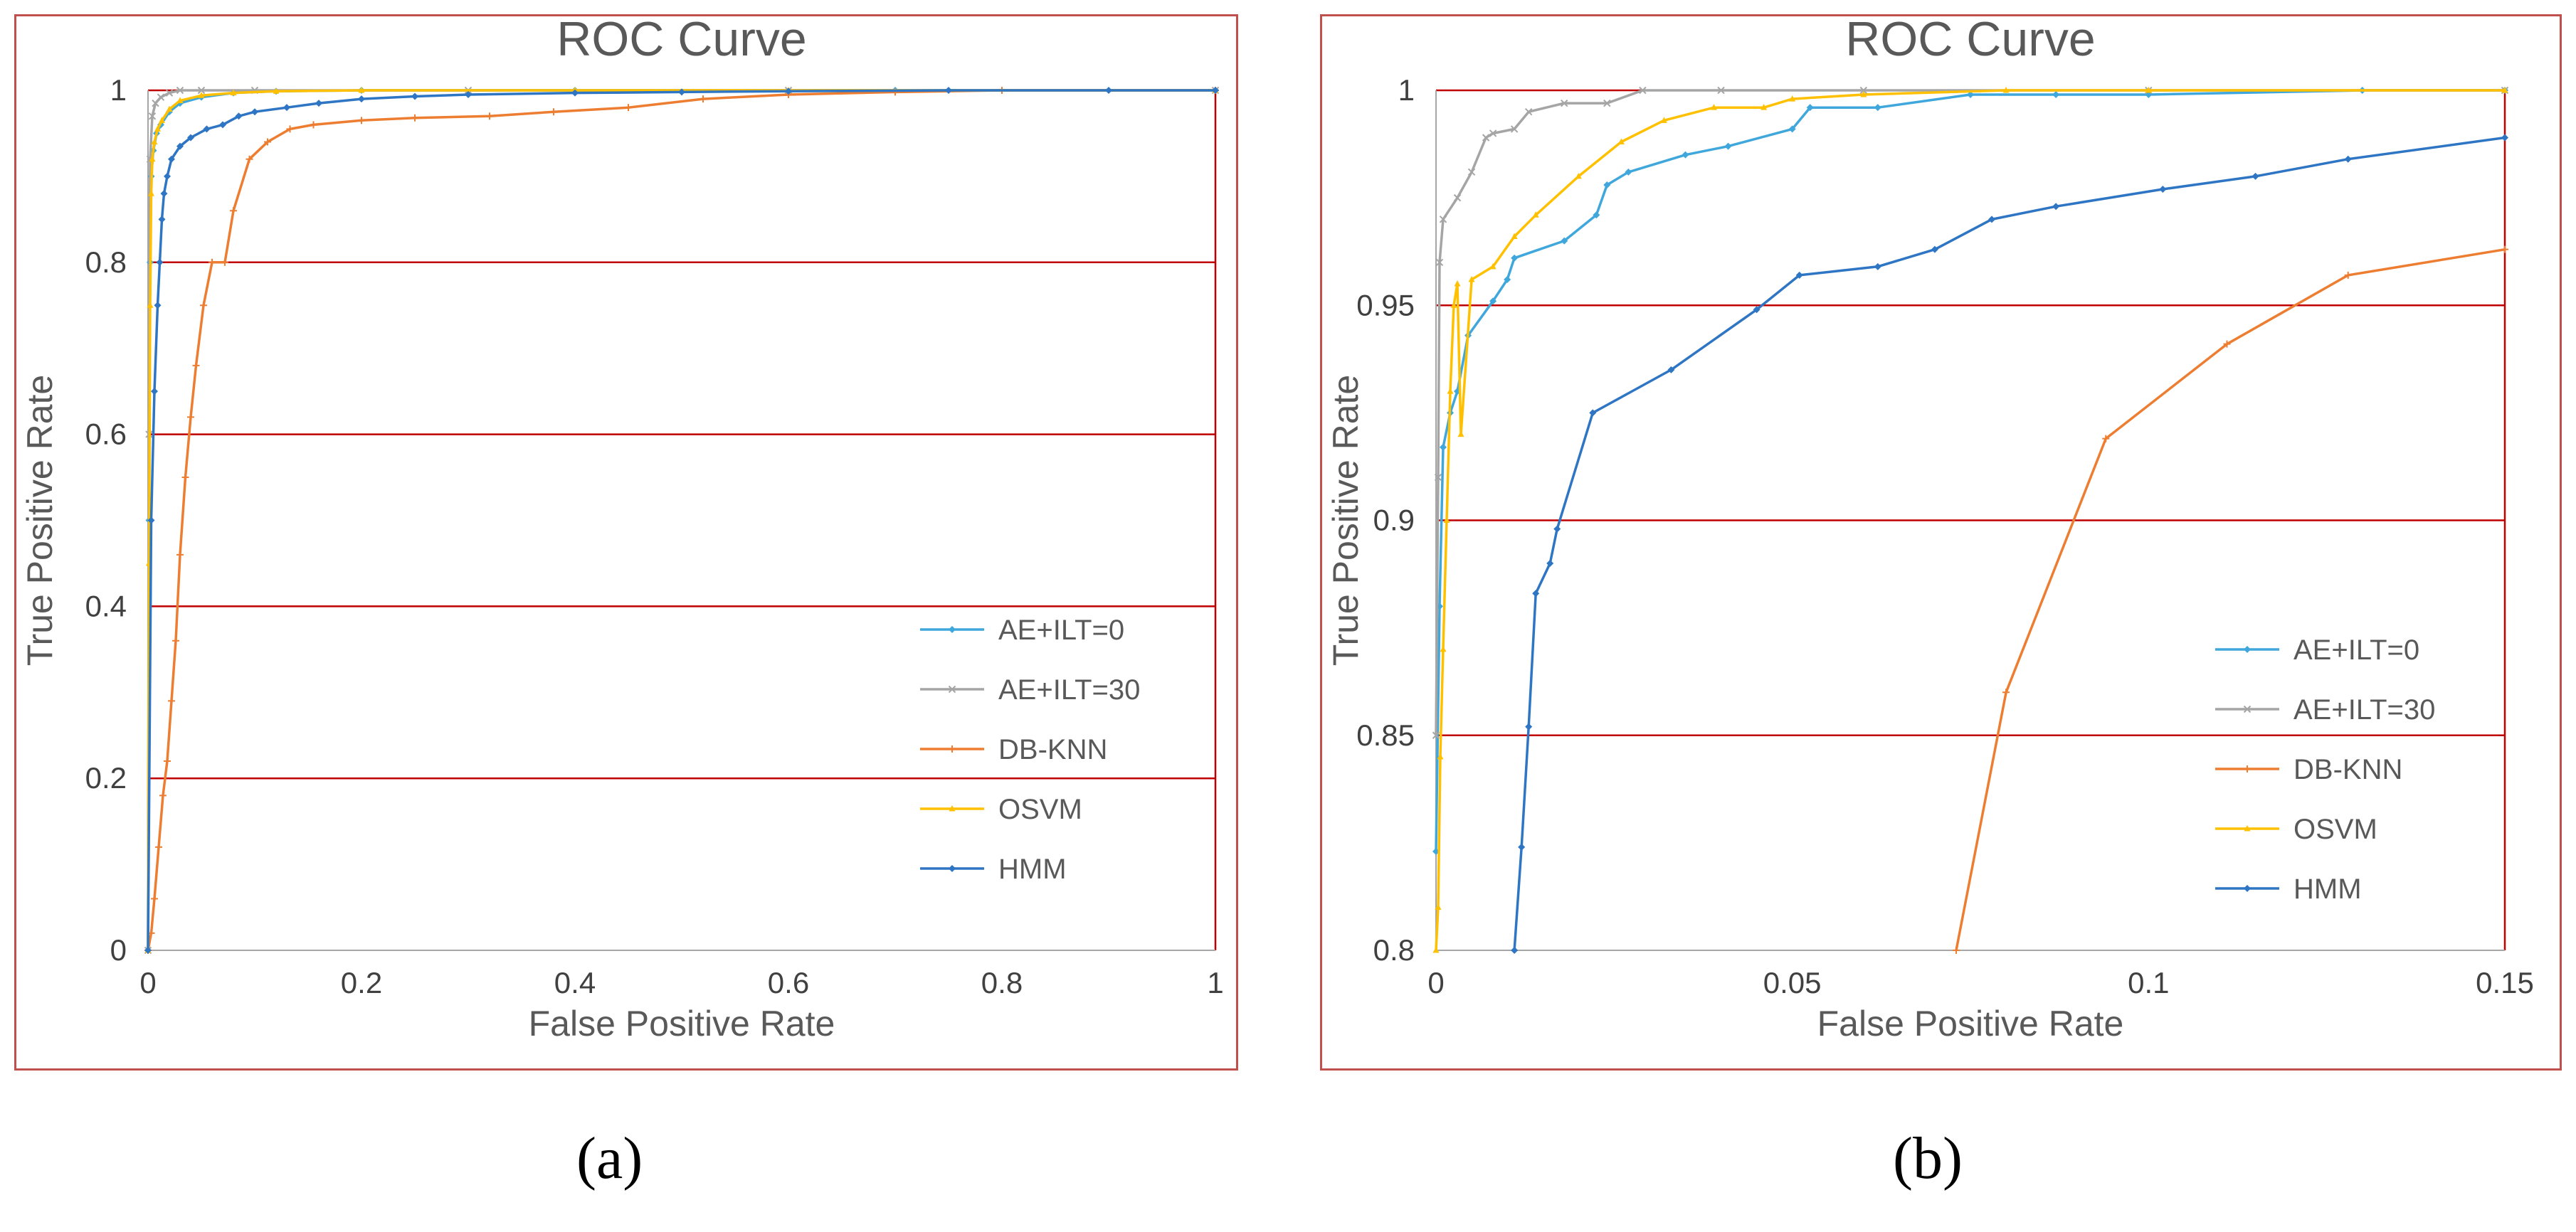  I want to click on legend-item-b-osvm: OSVM, so click(2296, 829).